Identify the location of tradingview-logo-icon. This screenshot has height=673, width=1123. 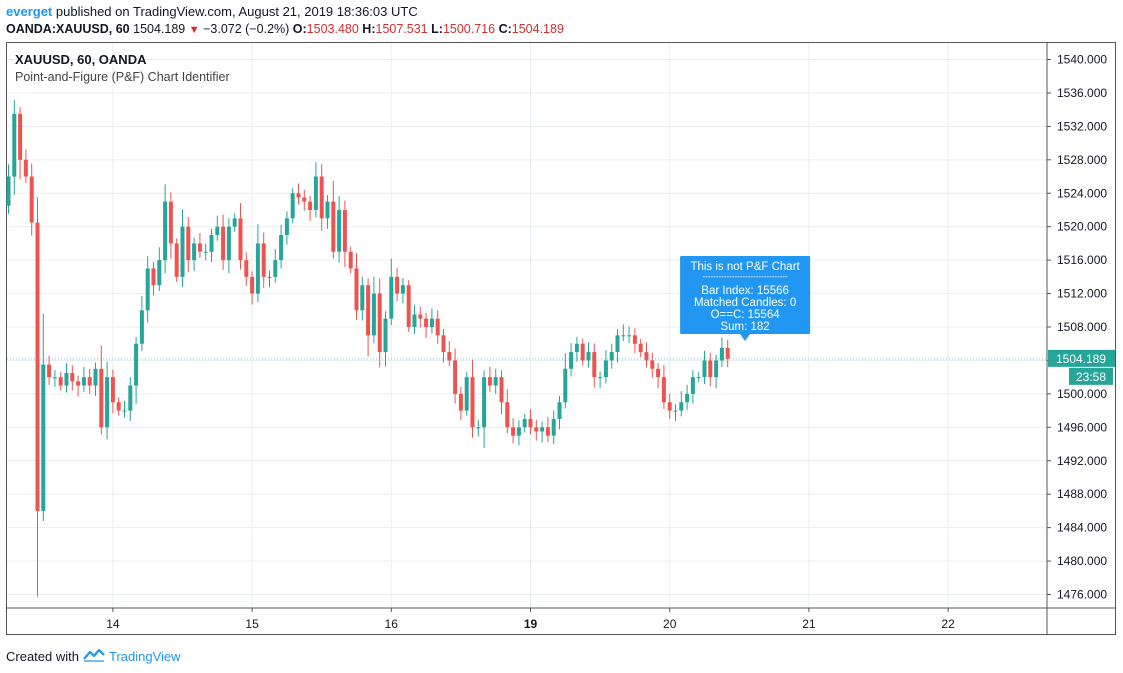
(94, 656).